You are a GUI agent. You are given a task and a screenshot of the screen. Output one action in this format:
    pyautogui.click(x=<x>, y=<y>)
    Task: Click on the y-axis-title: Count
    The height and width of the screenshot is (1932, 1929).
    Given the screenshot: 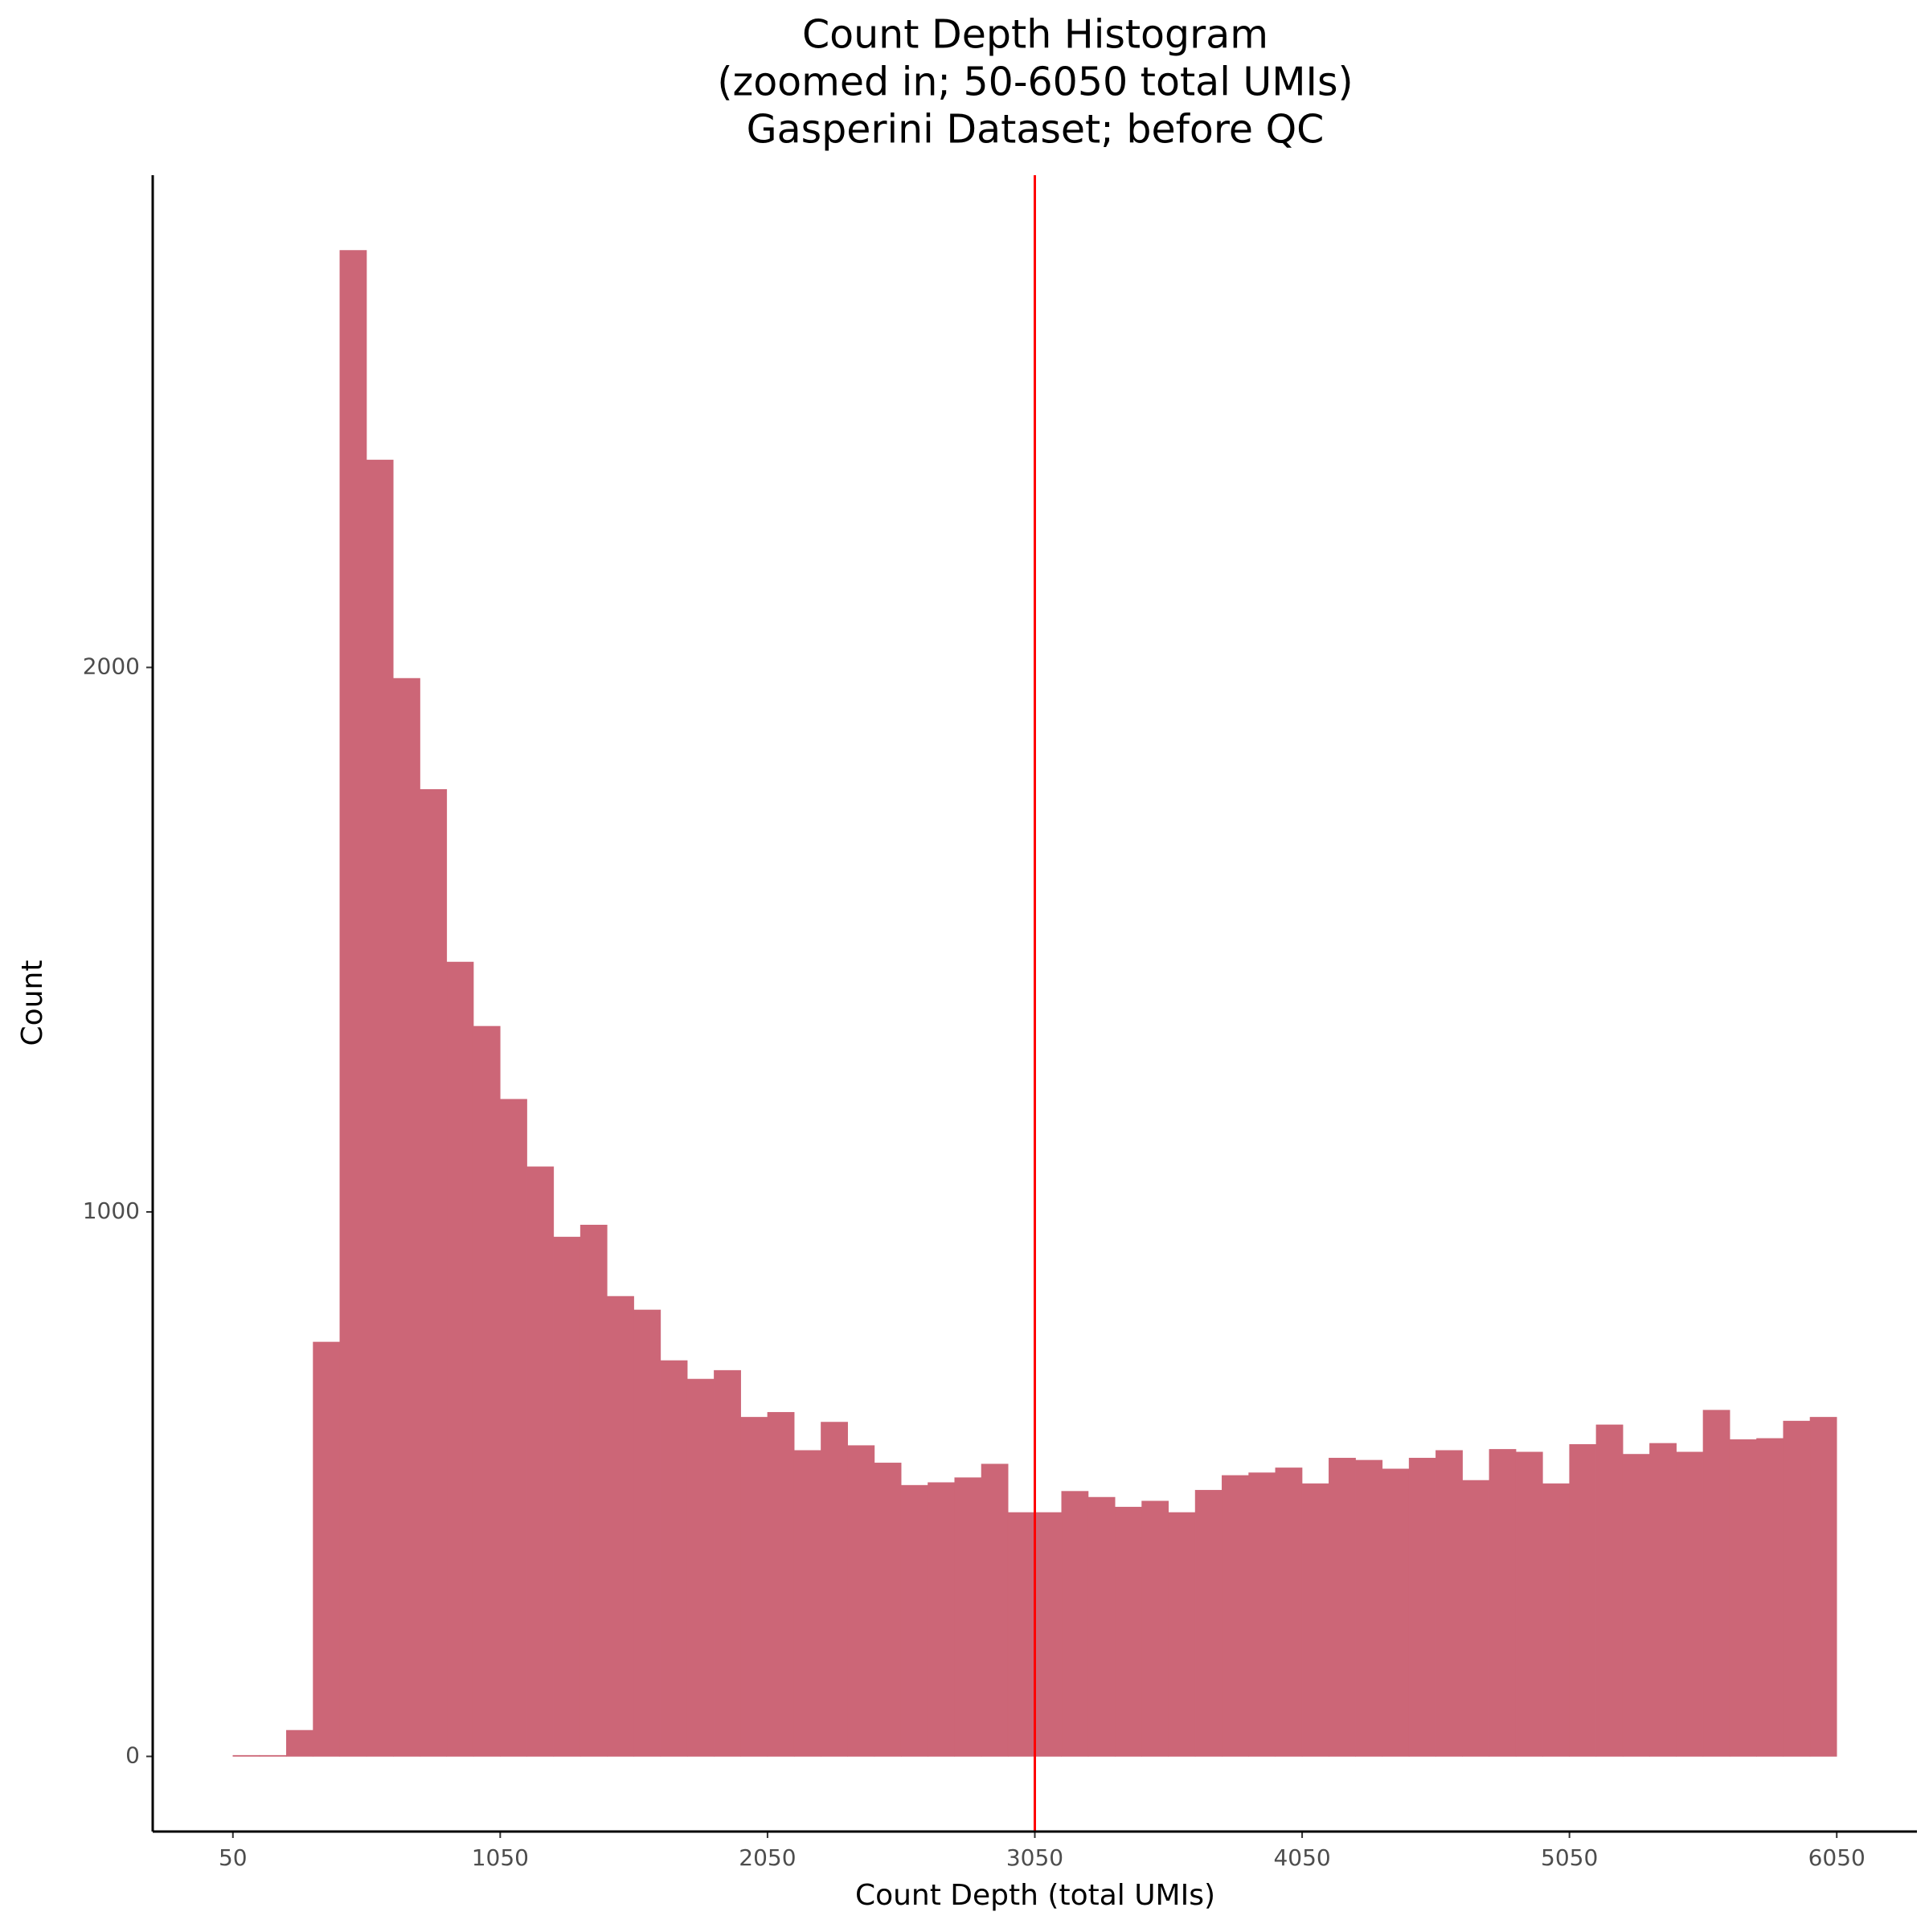 What is the action you would take?
    pyautogui.click(x=32, y=1003)
    